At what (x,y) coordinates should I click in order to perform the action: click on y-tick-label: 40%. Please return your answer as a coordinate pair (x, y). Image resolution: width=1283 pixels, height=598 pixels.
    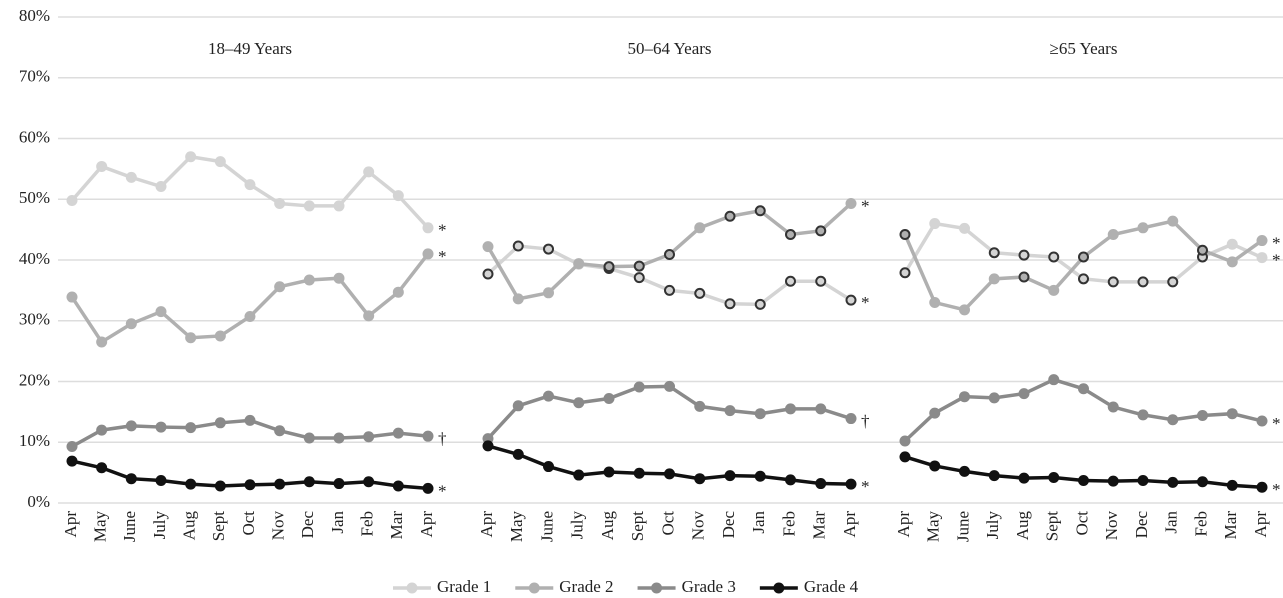
    Looking at the image, I should click on (34, 258).